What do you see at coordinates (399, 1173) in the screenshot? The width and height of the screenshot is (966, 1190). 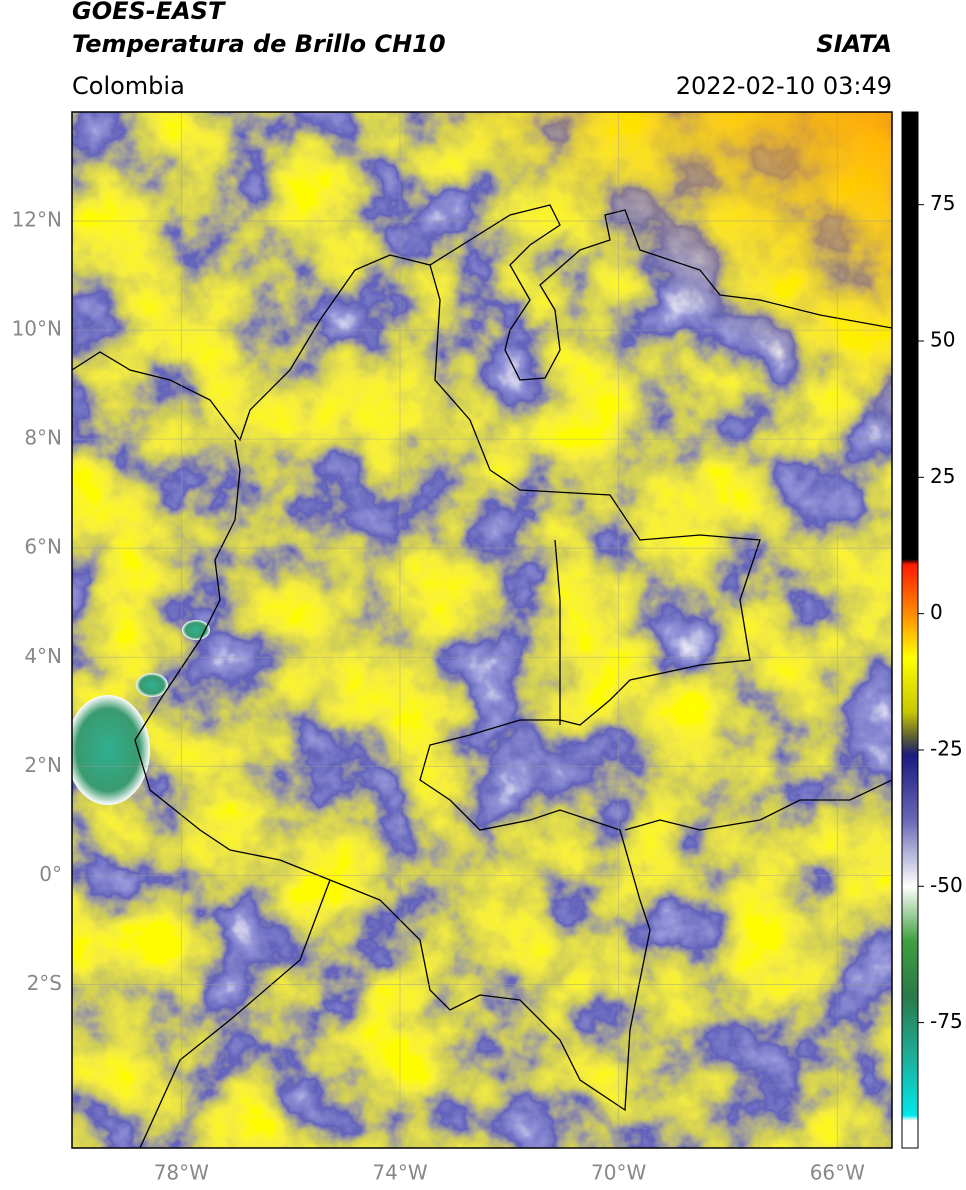 I see `x-tick-label: 74°W` at bounding box center [399, 1173].